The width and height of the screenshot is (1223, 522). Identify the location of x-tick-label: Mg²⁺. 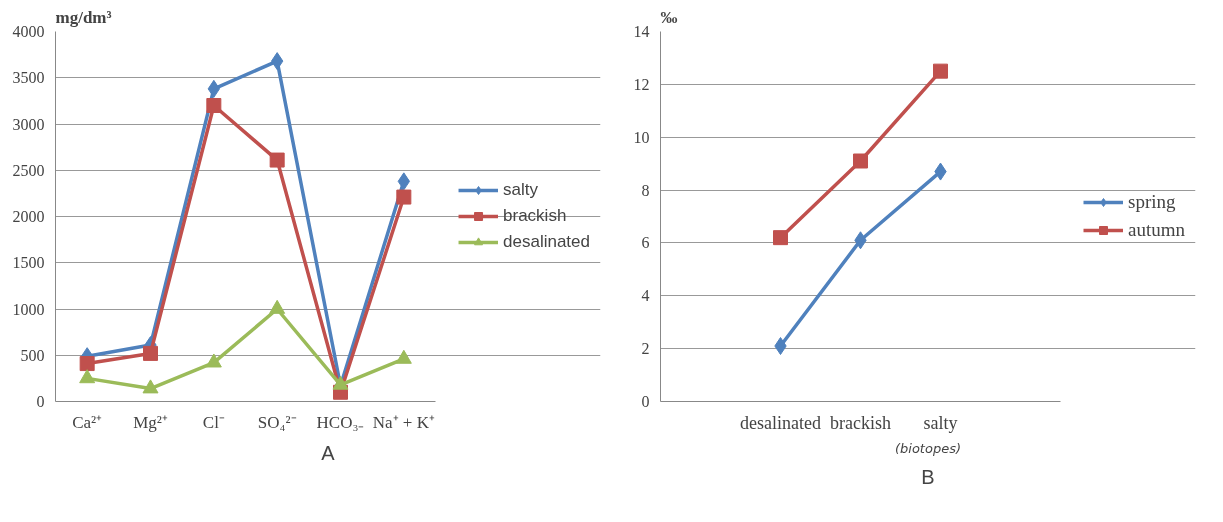
(150, 422).